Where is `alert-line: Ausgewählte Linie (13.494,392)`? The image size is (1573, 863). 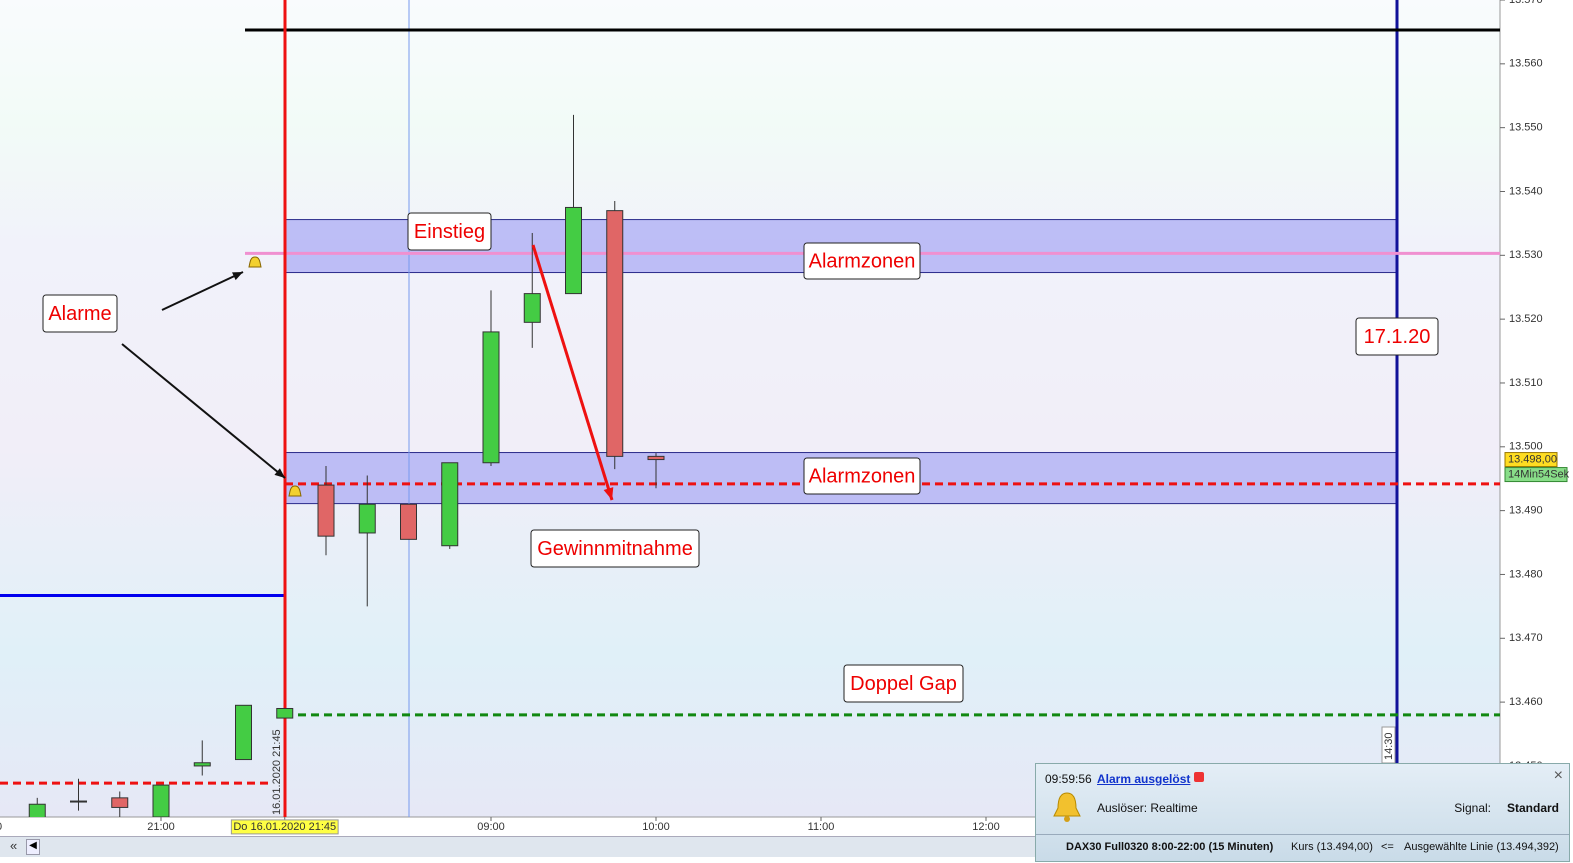 alert-line: Ausgewählte Linie (13.494,392) is located at coordinates (1481, 847).